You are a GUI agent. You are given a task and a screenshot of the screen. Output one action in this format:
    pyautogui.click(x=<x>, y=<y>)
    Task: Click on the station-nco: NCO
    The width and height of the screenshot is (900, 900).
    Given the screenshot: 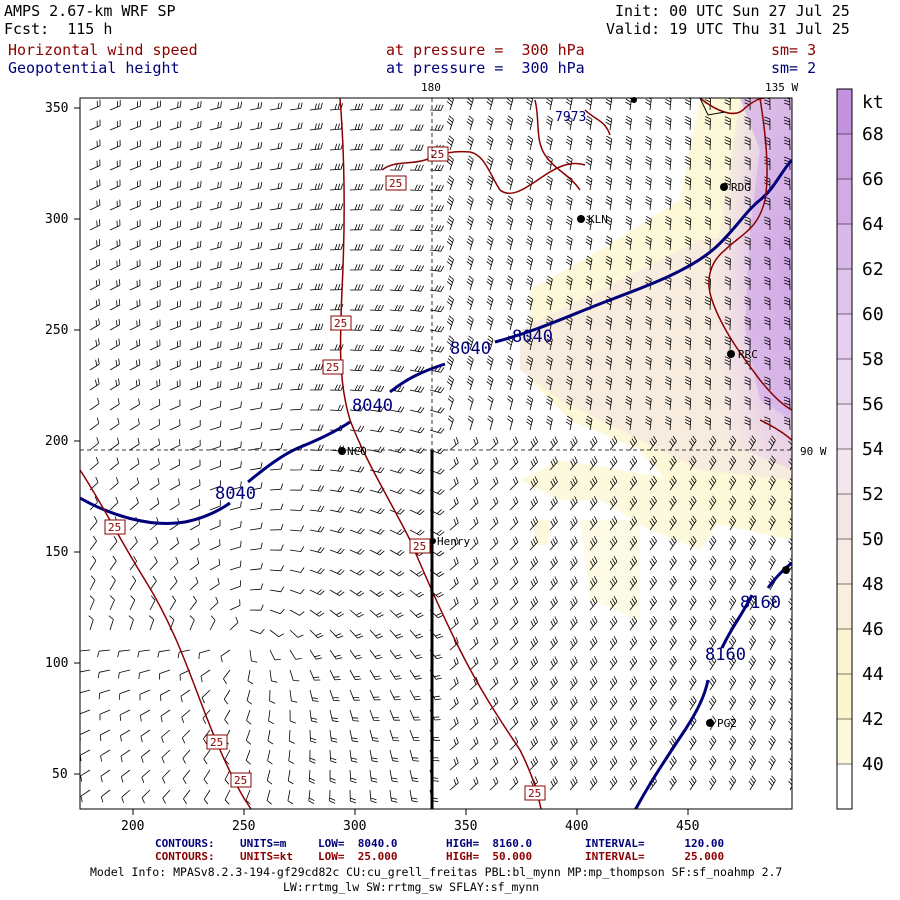 What is the action you would take?
    pyautogui.click(x=352, y=451)
    